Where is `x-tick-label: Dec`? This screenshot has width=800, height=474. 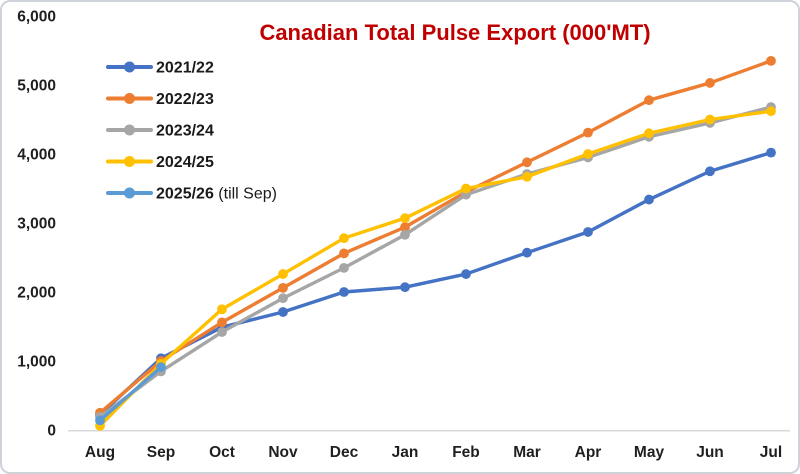 x-tick-label: Dec is located at coordinates (344, 452).